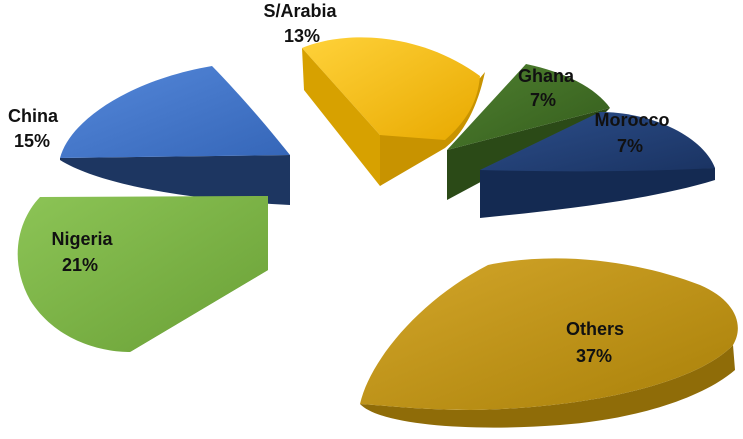  I want to click on slice-nigeria, so click(142, 274).